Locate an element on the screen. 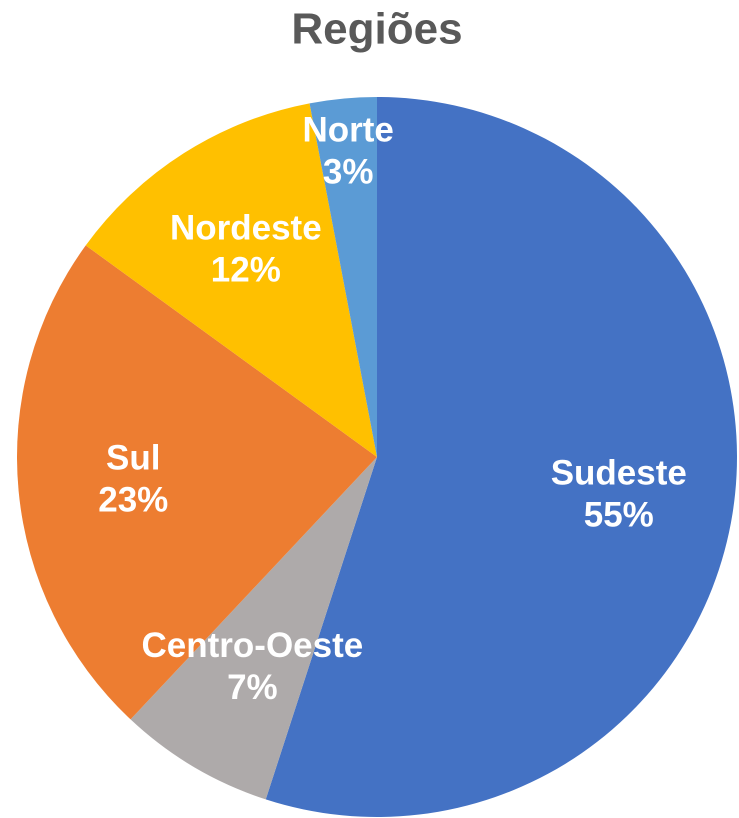  slice-value-label: 3% is located at coordinates (348, 172).